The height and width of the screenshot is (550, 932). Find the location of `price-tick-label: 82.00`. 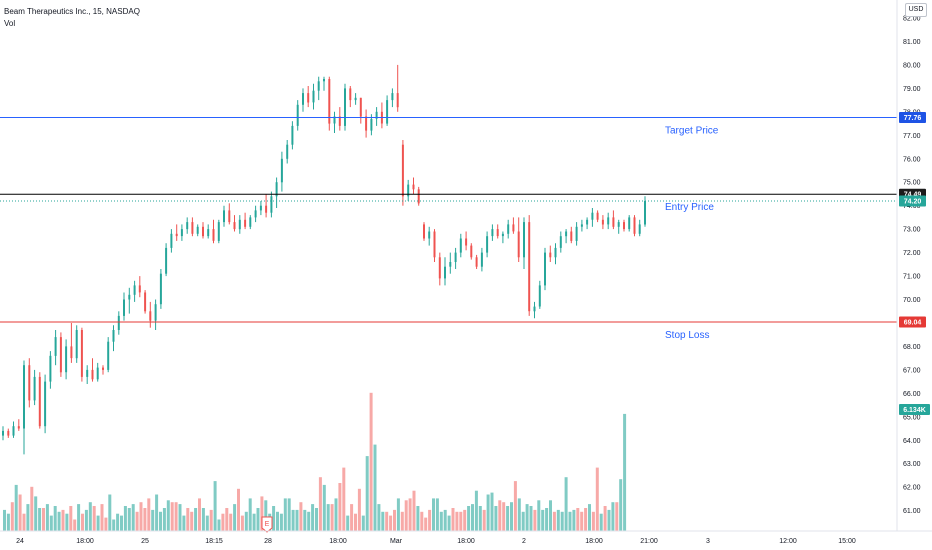

price-tick-label: 82.00 is located at coordinates (912, 19).